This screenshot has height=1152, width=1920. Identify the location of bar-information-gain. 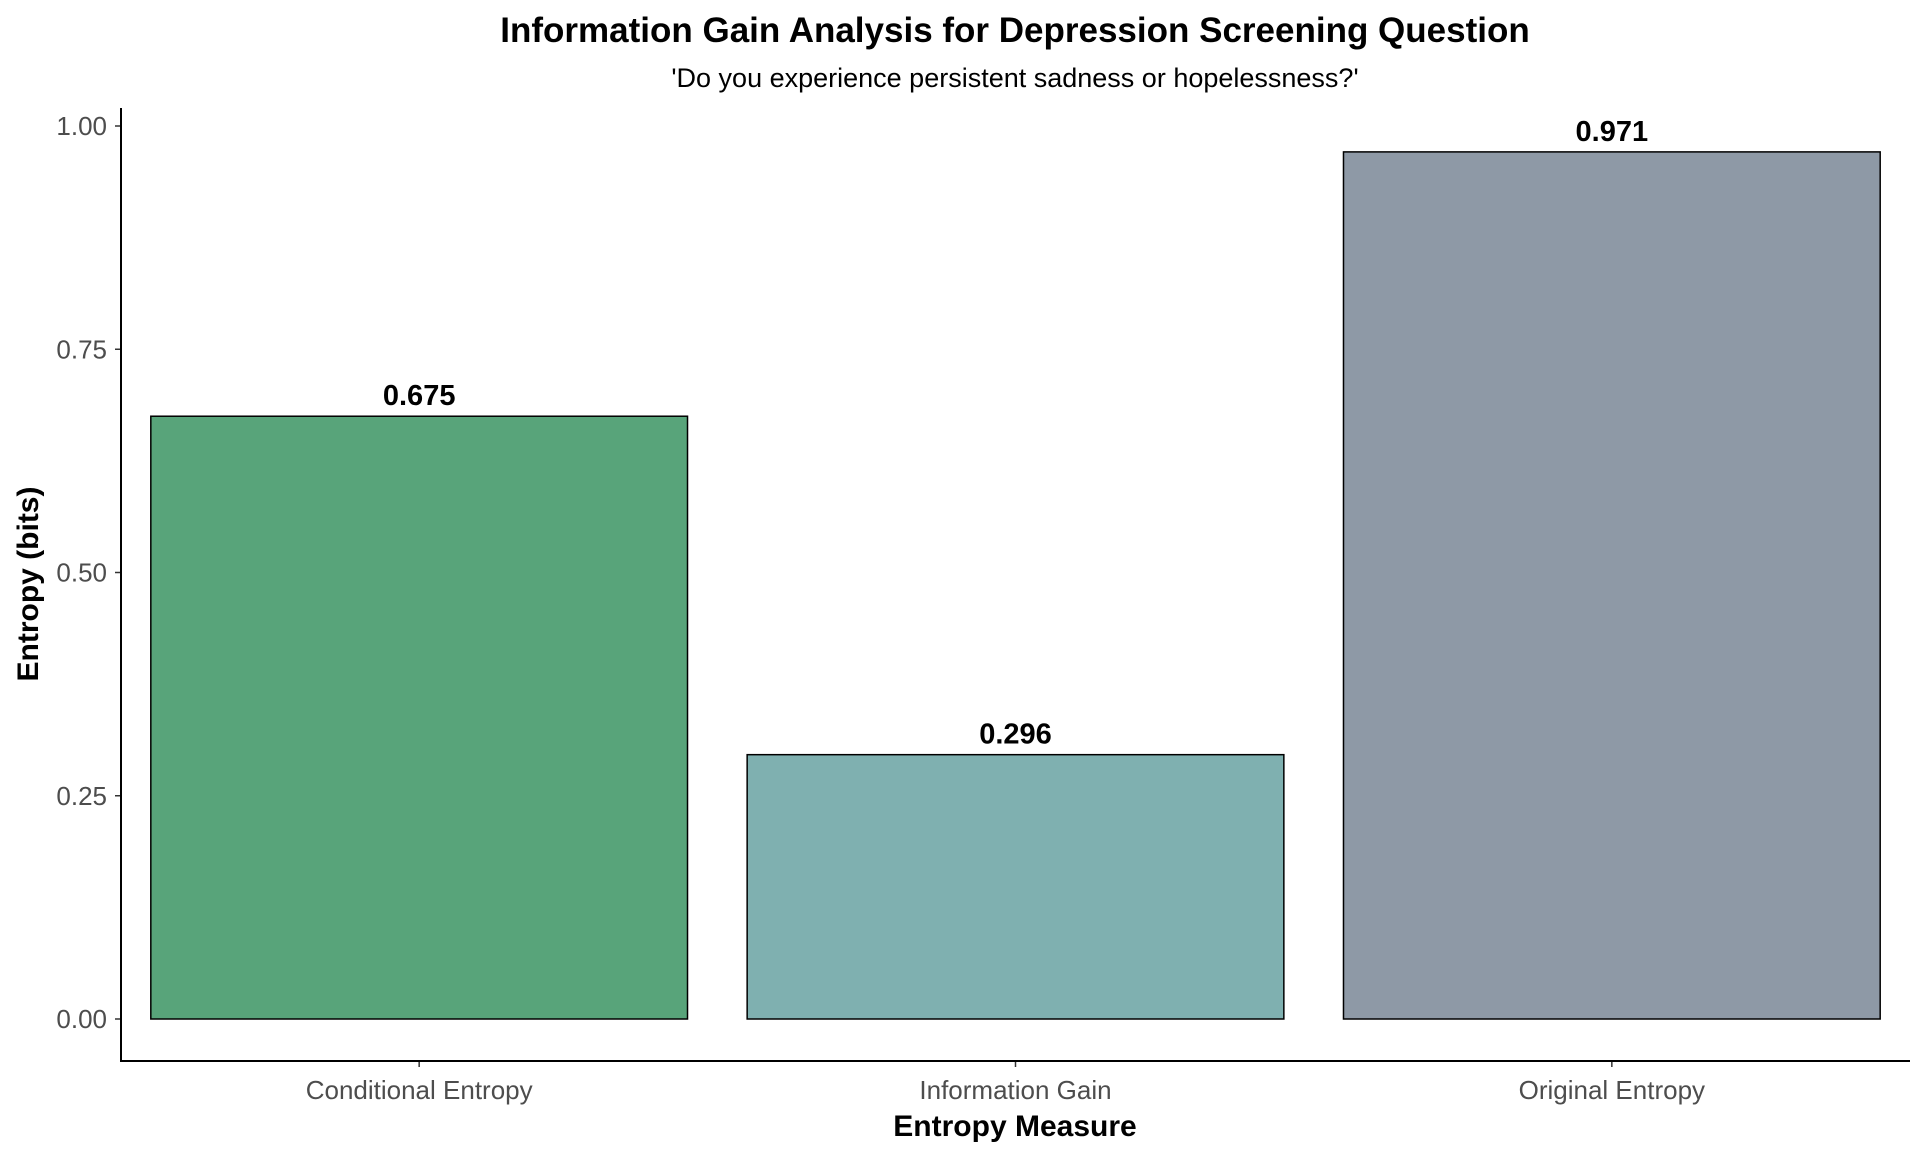
(1015, 886).